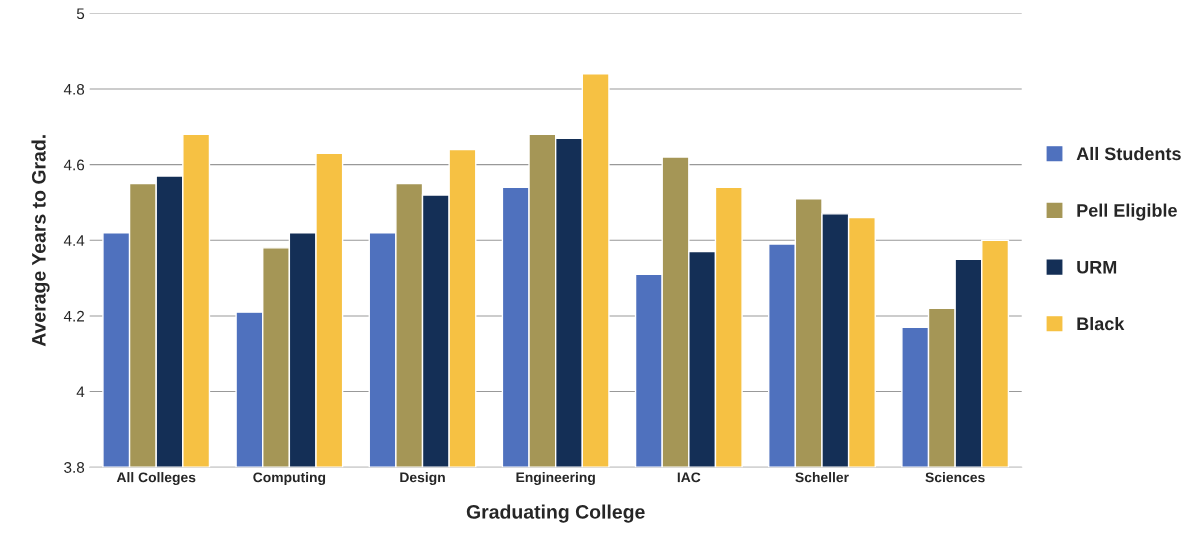  Describe the element at coordinates (1101, 323) in the screenshot. I see `legend-label: Black` at that location.